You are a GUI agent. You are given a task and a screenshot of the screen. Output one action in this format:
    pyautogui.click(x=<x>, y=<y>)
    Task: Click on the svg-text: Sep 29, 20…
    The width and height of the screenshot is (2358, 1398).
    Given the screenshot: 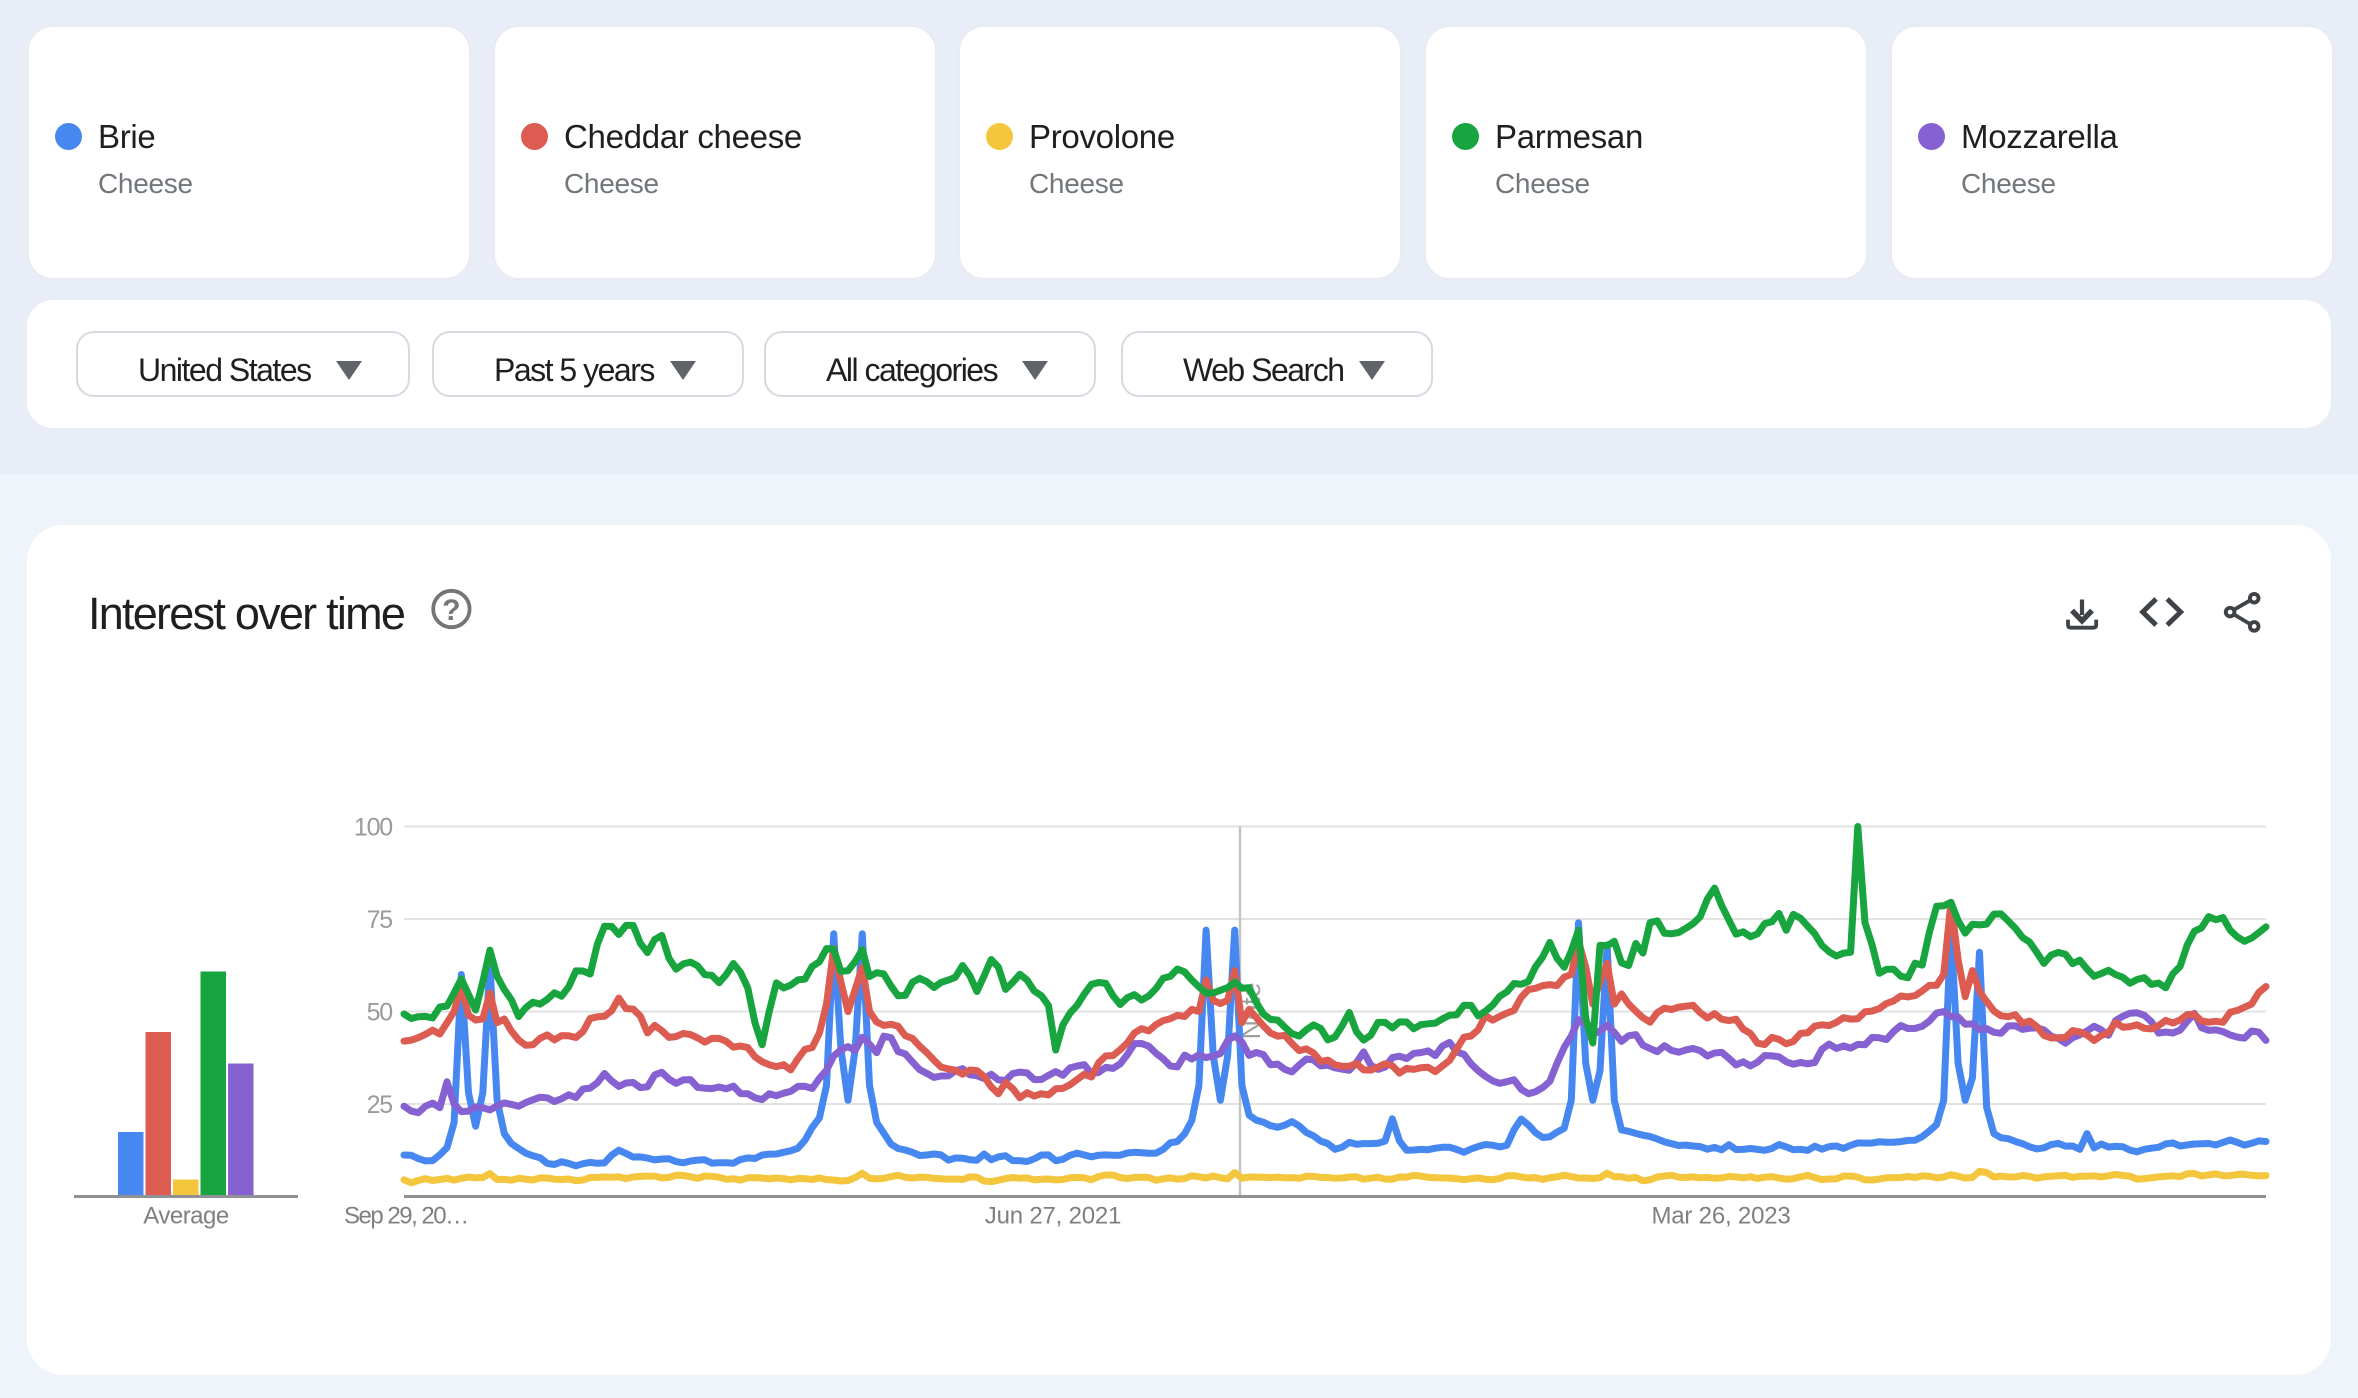 What is the action you would take?
    pyautogui.click(x=406, y=1216)
    